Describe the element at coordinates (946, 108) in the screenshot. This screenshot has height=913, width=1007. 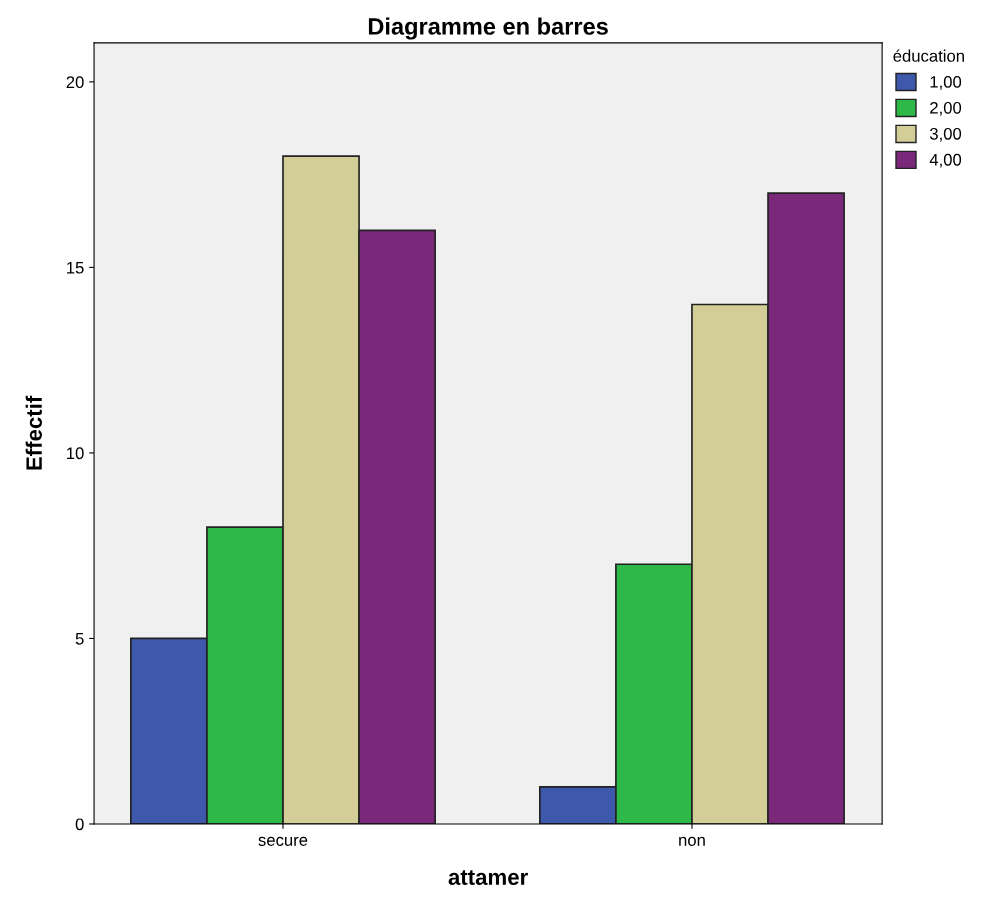
I see `legend-label: 2,00` at that location.